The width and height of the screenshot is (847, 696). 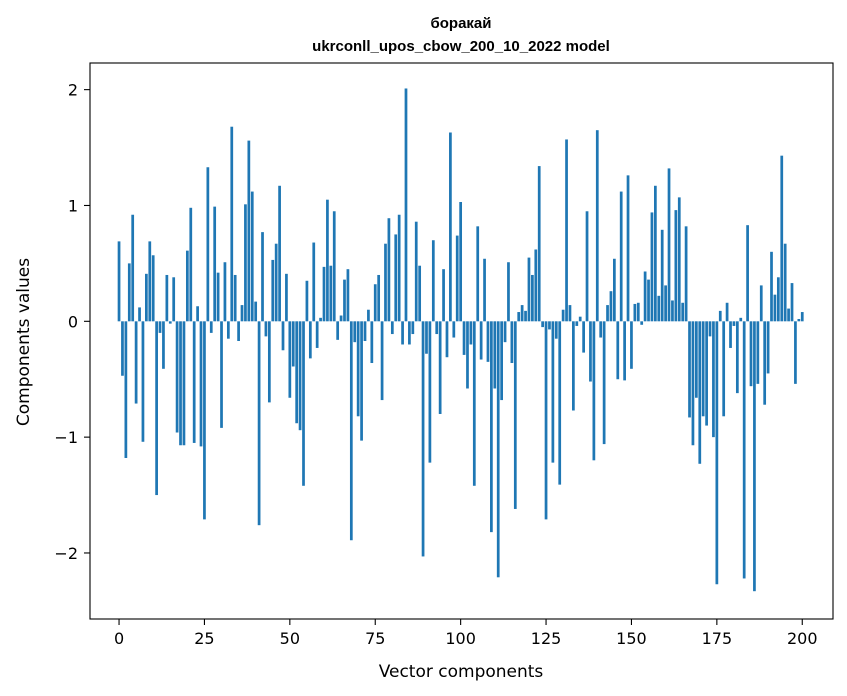 I want to click on x-tick-label: 100, so click(x=460, y=638).